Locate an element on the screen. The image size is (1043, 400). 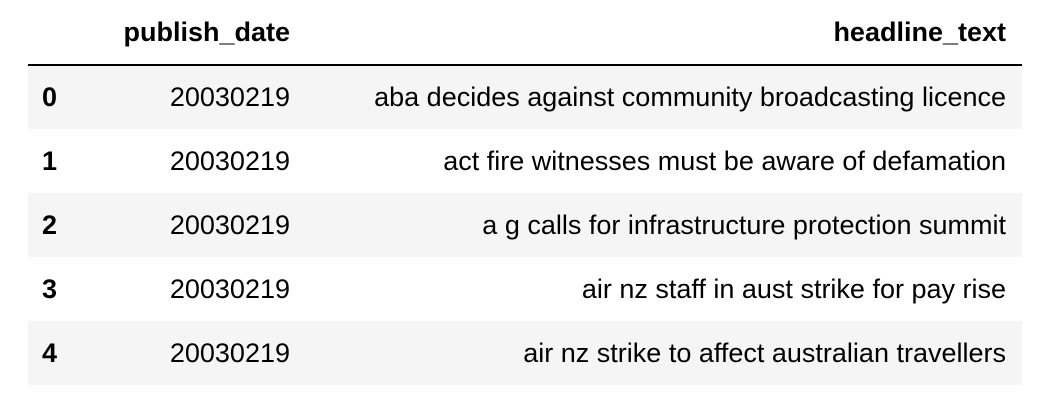
headline-text-cell: air nz staff in aust strike for pay rise is located at coordinates (793, 288).